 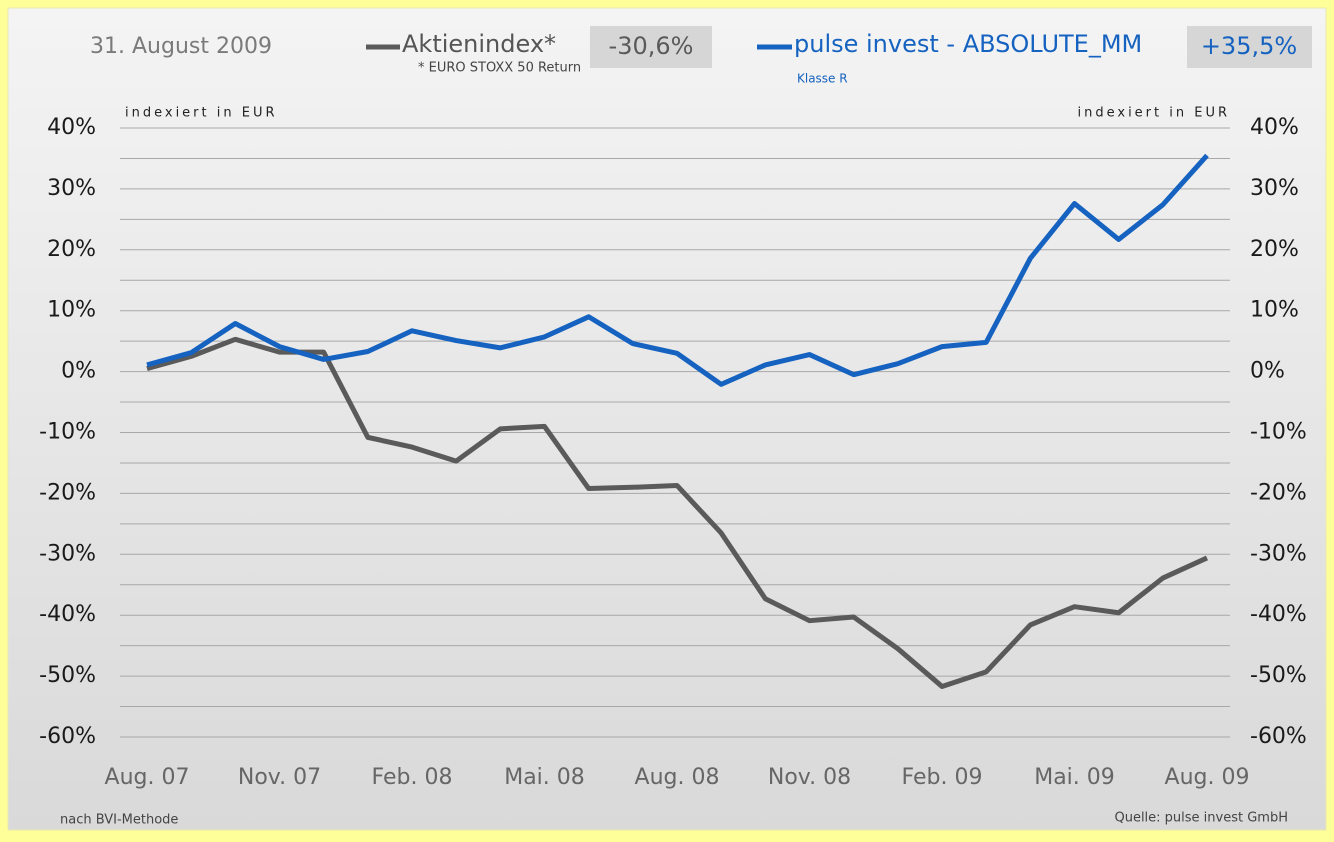 I want to click on x-tick-label: Feb. 09, so click(x=942, y=777).